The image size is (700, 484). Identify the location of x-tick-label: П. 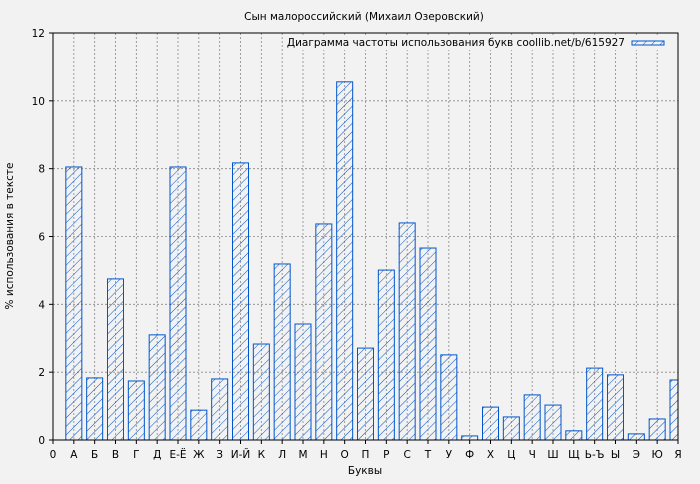
(366, 455).